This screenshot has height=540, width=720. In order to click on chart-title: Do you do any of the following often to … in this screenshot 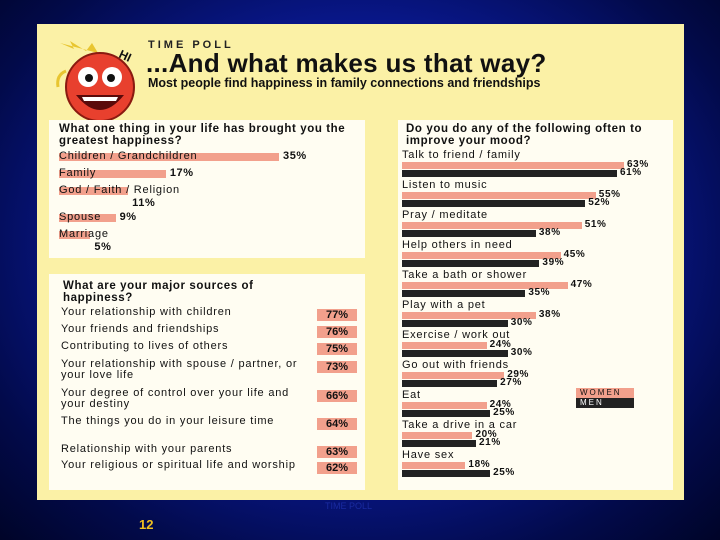, I will do `click(524, 135)`.